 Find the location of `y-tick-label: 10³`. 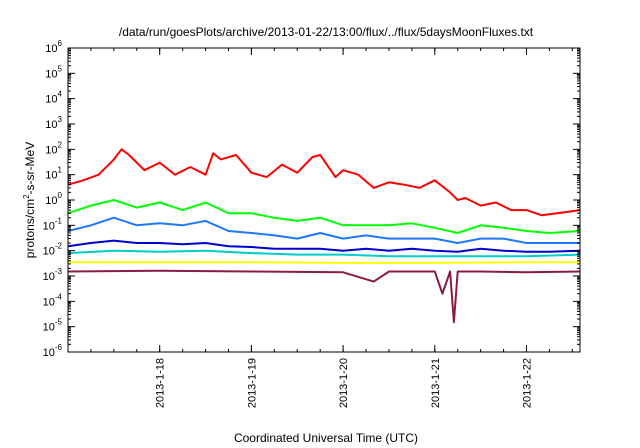

y-tick-label: 10³ is located at coordinates (53, 123).